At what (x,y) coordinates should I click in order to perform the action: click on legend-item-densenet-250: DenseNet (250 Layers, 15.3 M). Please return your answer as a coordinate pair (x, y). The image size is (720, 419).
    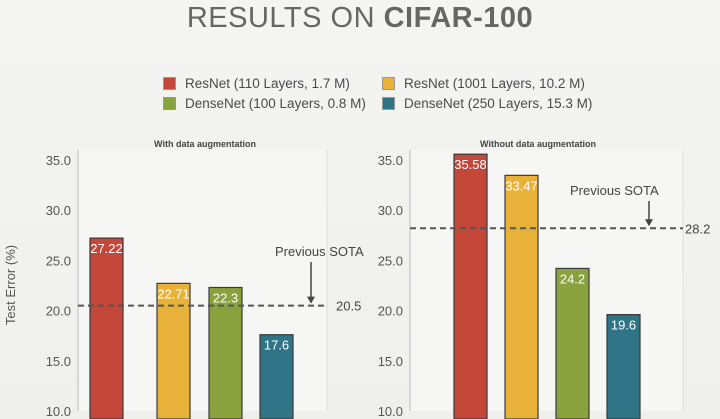
    Looking at the image, I should click on (487, 103).